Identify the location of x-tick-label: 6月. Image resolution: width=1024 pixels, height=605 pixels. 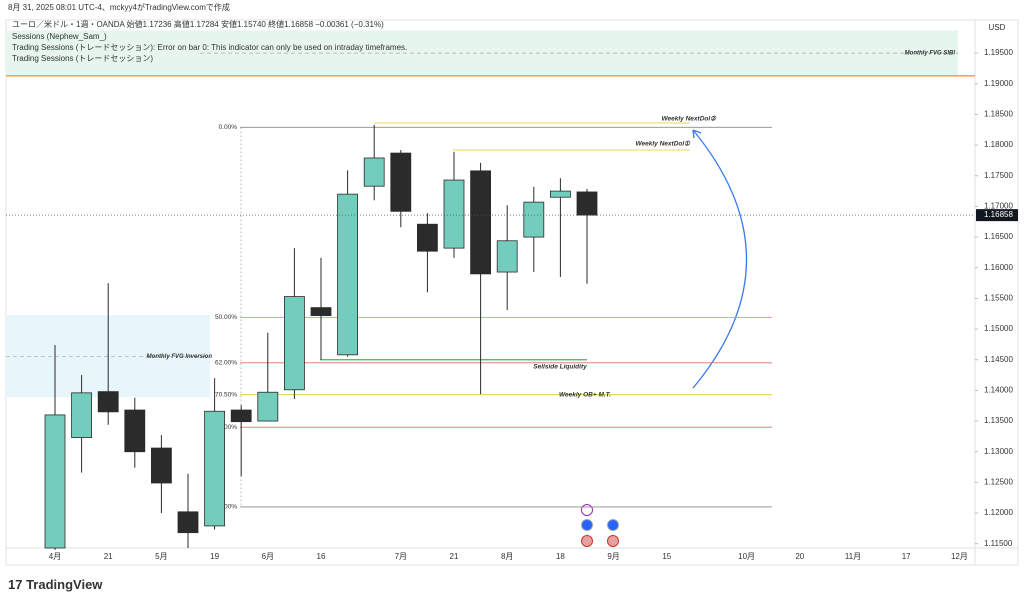
(268, 556).